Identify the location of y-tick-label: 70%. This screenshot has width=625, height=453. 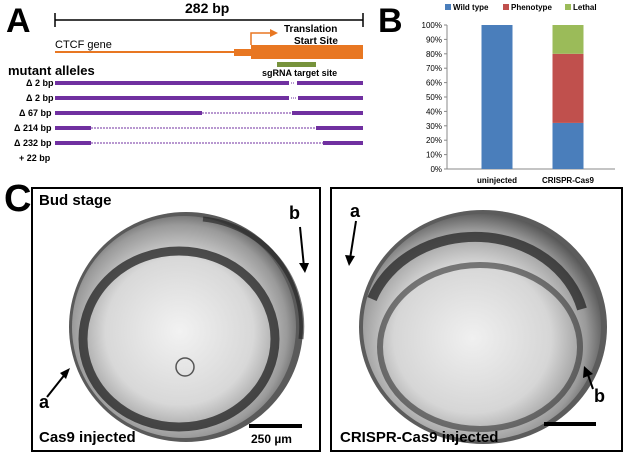
(434, 68).